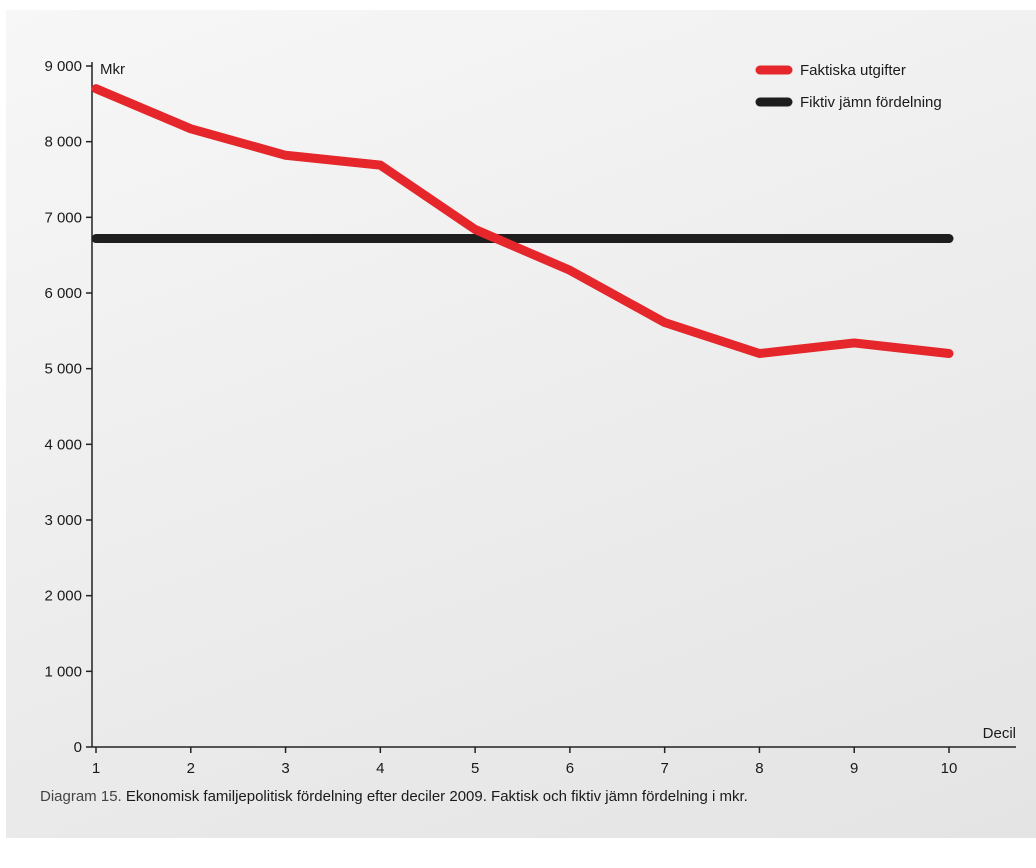 The width and height of the screenshot is (1036, 868). Describe the element at coordinates (96, 768) in the screenshot. I see `x-tick-label: 1` at that location.